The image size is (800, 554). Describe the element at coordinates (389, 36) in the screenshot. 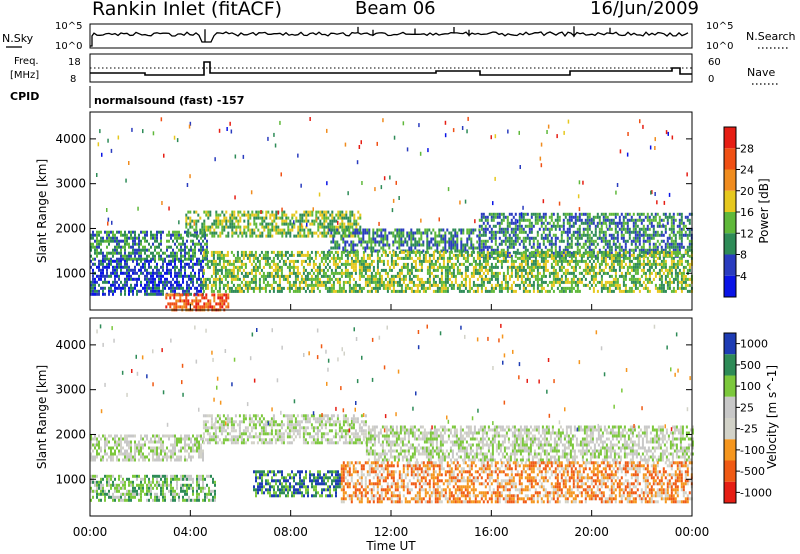

I see `nsky-trace` at that location.